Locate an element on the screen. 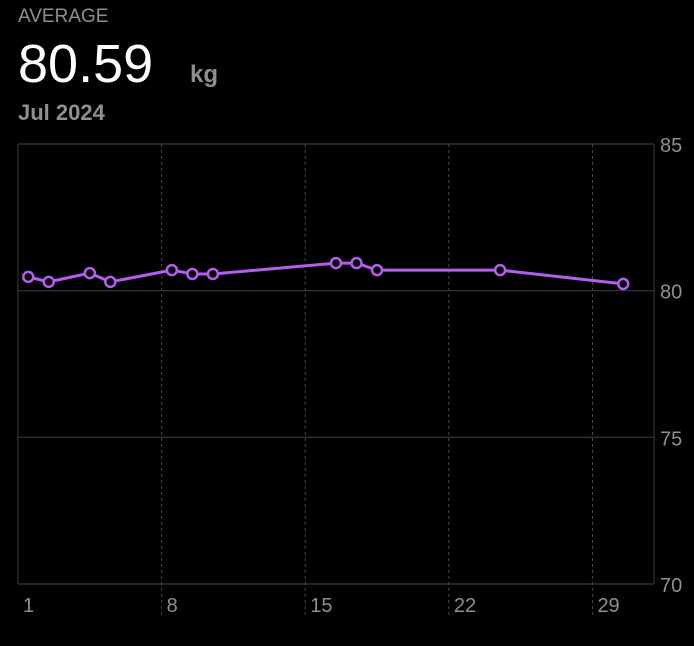  y-tick-label: 80 is located at coordinates (671, 293).